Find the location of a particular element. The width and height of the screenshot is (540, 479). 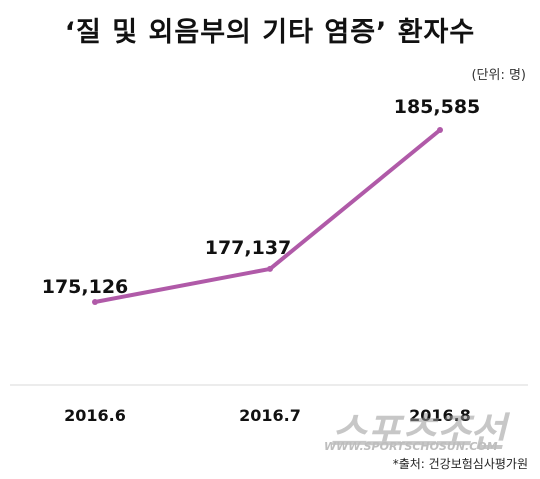

x-tick-label: 2016.6 is located at coordinates (95, 415).